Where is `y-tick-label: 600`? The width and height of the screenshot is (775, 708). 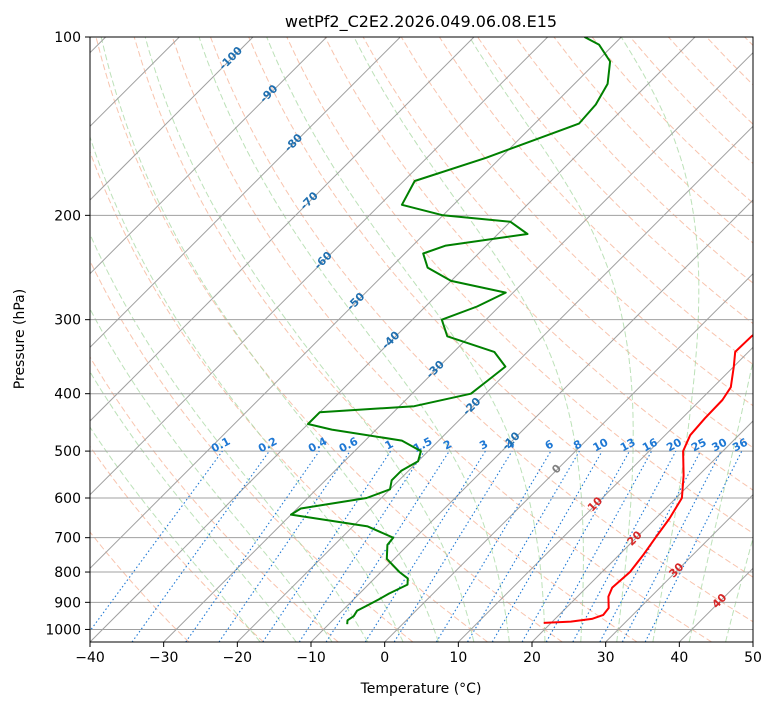
y-tick-label: 600 is located at coordinates (67, 499).